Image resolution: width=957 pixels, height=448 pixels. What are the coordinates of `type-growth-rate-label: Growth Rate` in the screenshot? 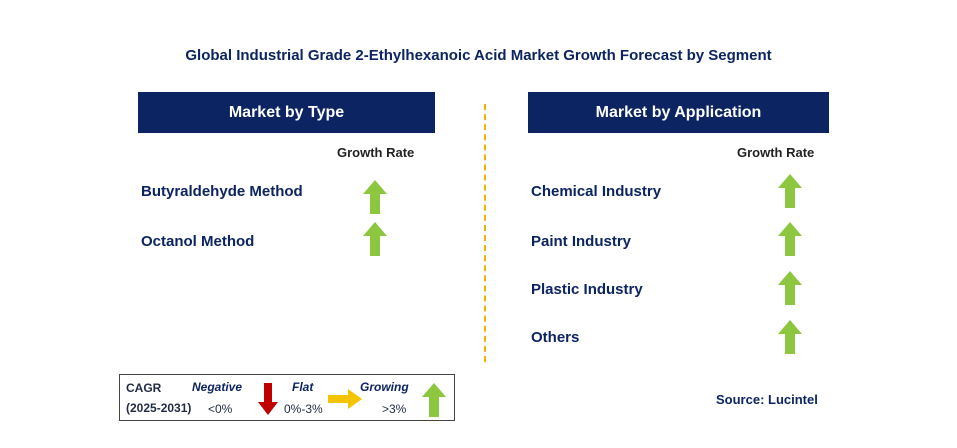 It's located at (376, 152).